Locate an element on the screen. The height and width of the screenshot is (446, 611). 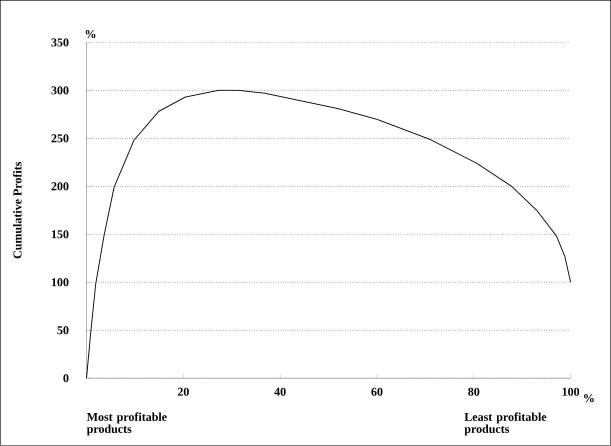
text: Most profitable products is located at coordinates (126, 424).